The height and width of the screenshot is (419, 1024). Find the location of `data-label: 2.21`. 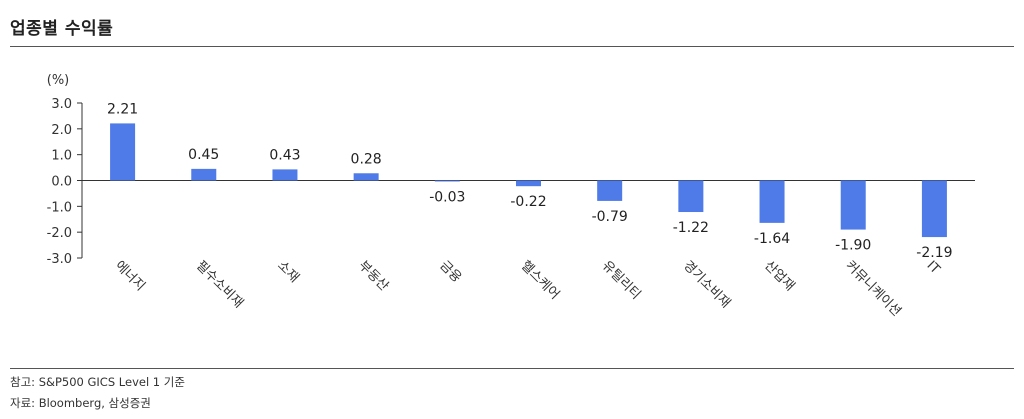

data-label: 2.21 is located at coordinates (122, 109).